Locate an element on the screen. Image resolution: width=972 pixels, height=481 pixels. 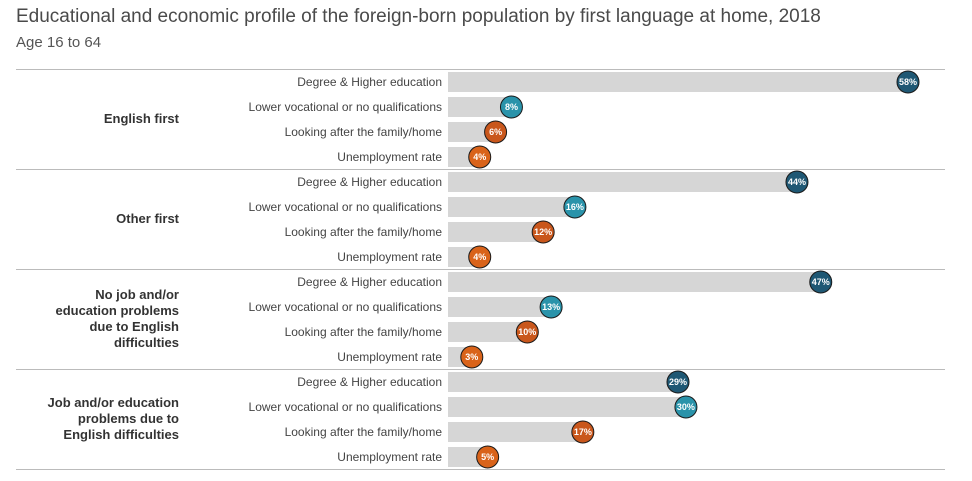
group-label: education problems is located at coordinates (117, 310).